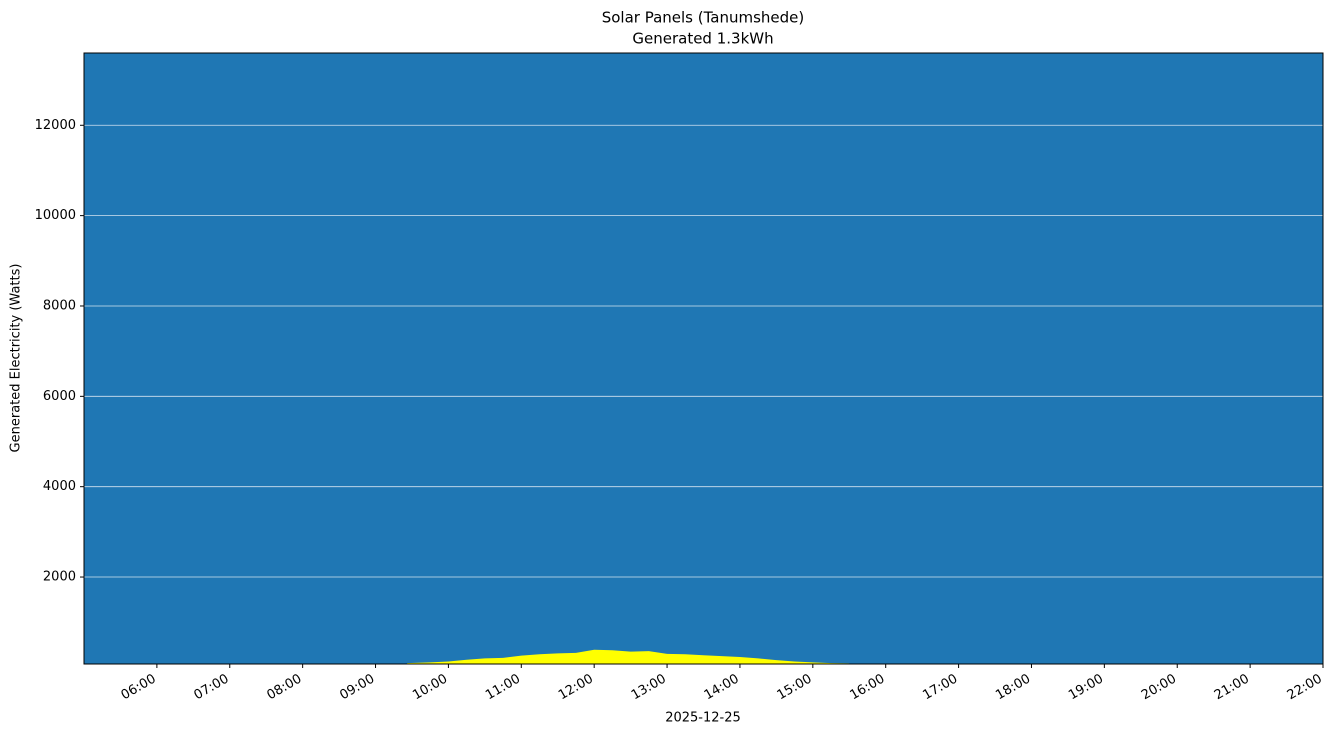 The height and width of the screenshot is (736, 1333). Describe the element at coordinates (628, 656) in the screenshot. I see `area` at that location.